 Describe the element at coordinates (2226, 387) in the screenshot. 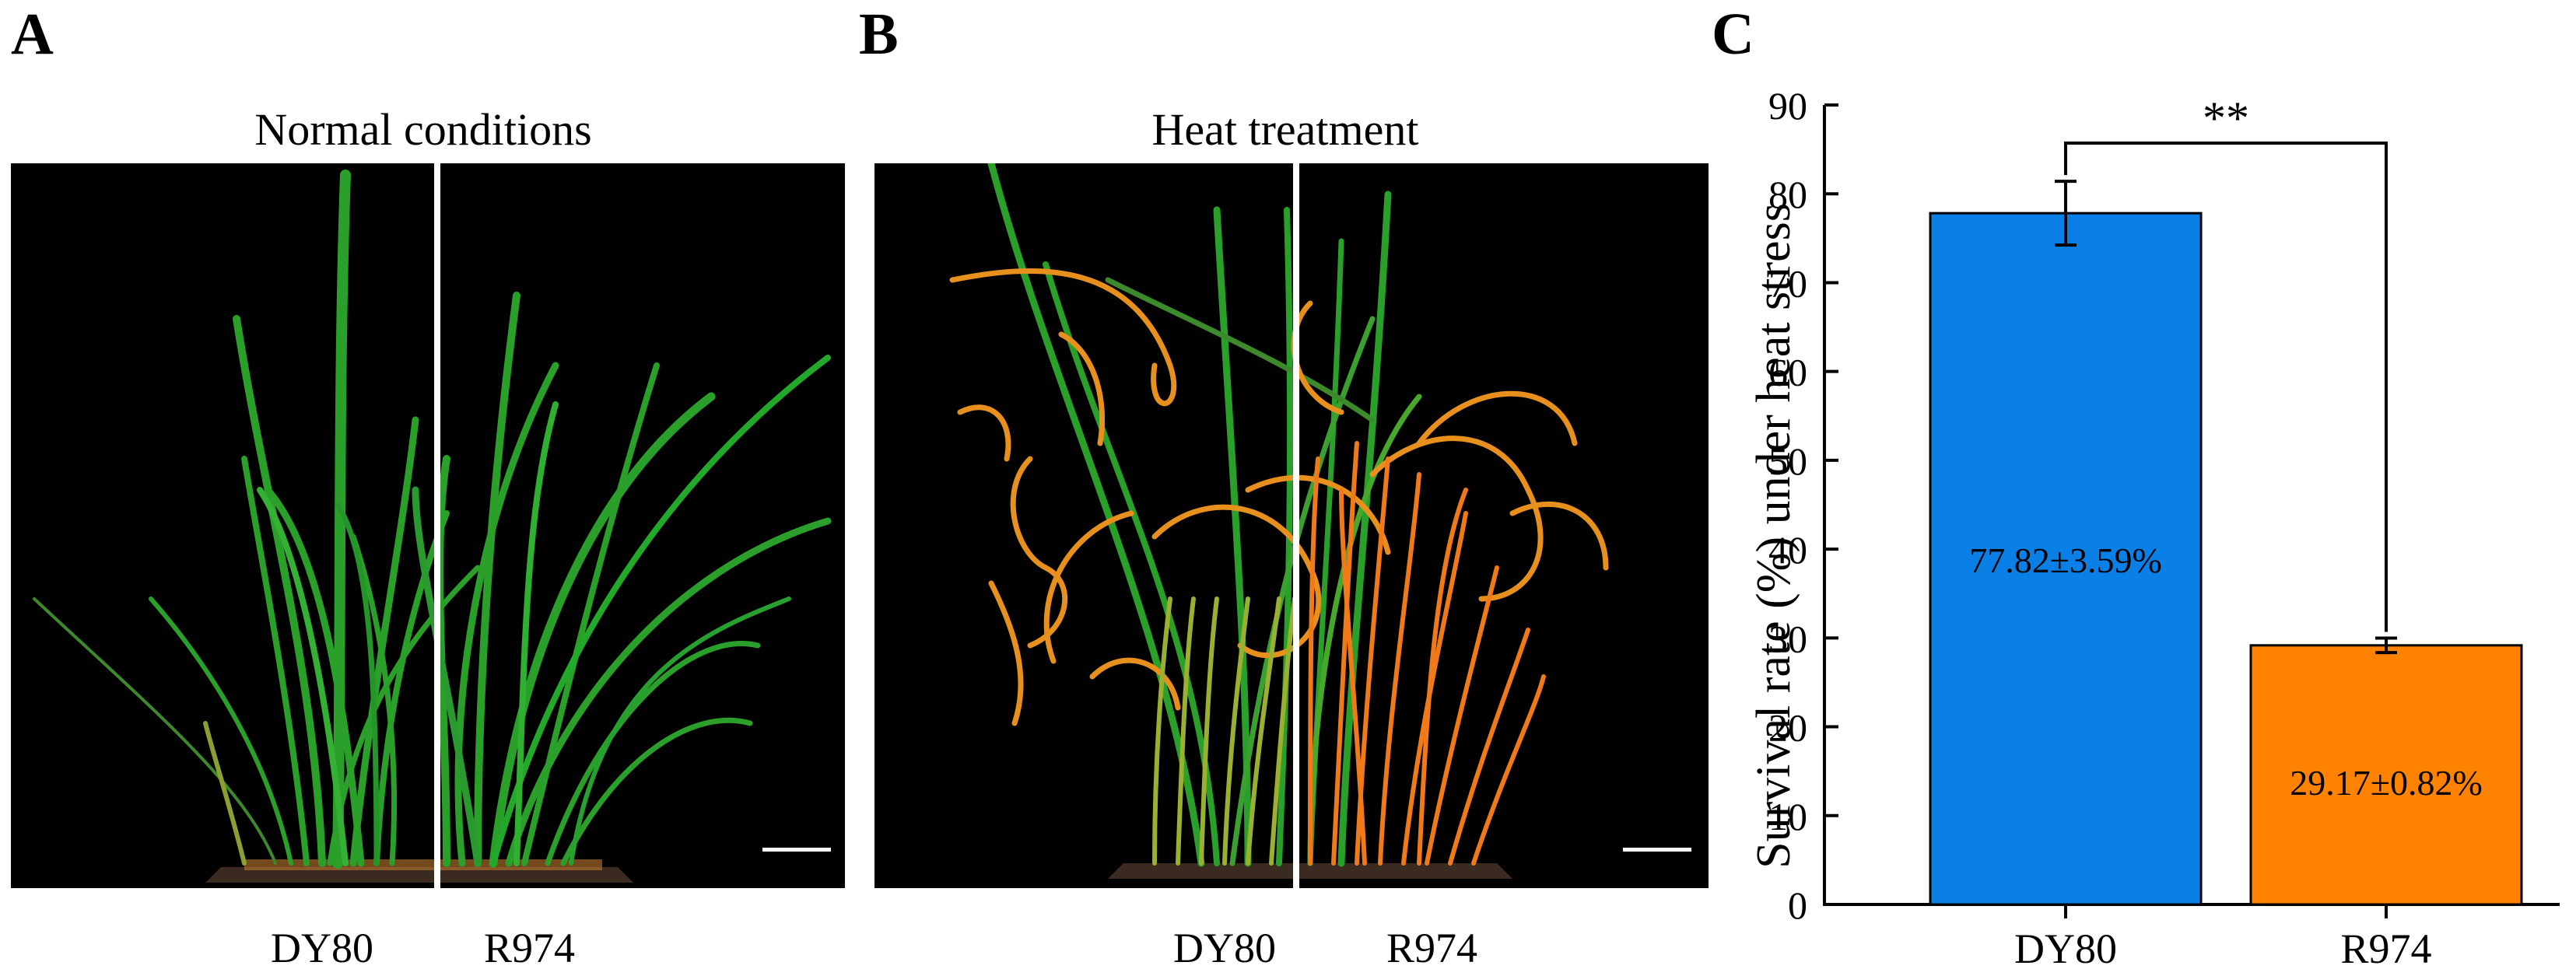

I see `significance-bracket` at that location.